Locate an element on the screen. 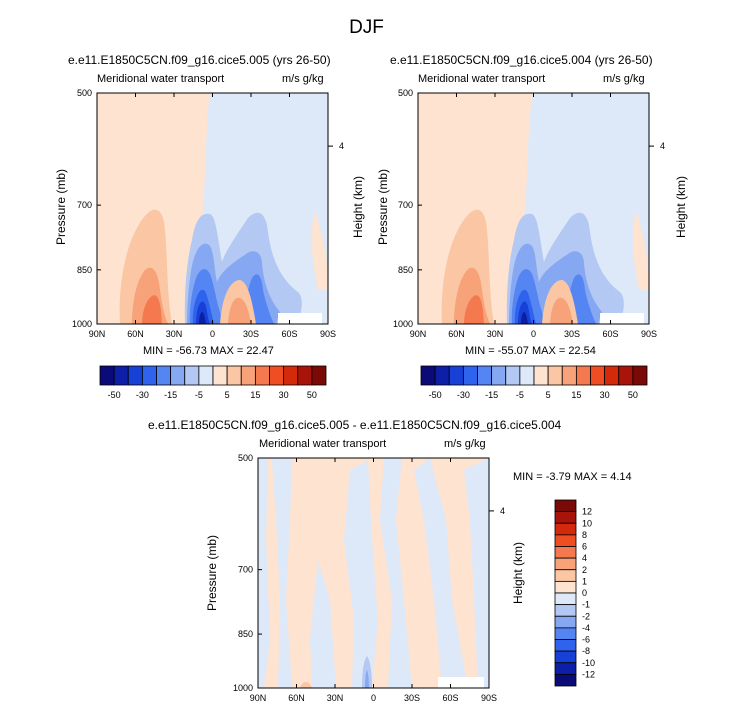 This screenshot has height=712, width=733. colorbar-label: -4 is located at coordinates (586, 628).